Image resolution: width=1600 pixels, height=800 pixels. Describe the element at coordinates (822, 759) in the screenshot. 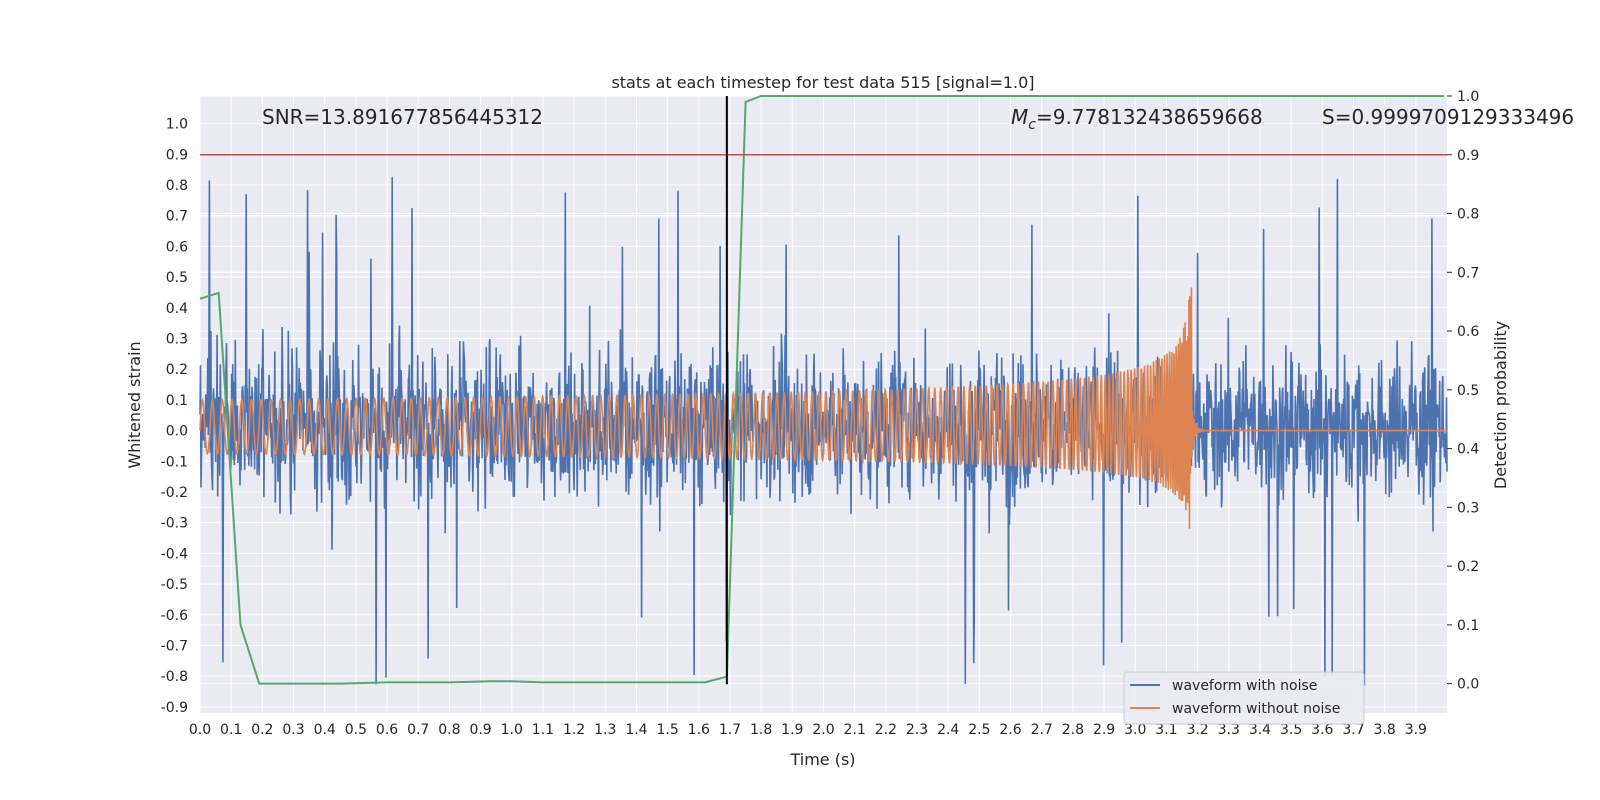

I see `x-axis-label: Time (s)` at that location.